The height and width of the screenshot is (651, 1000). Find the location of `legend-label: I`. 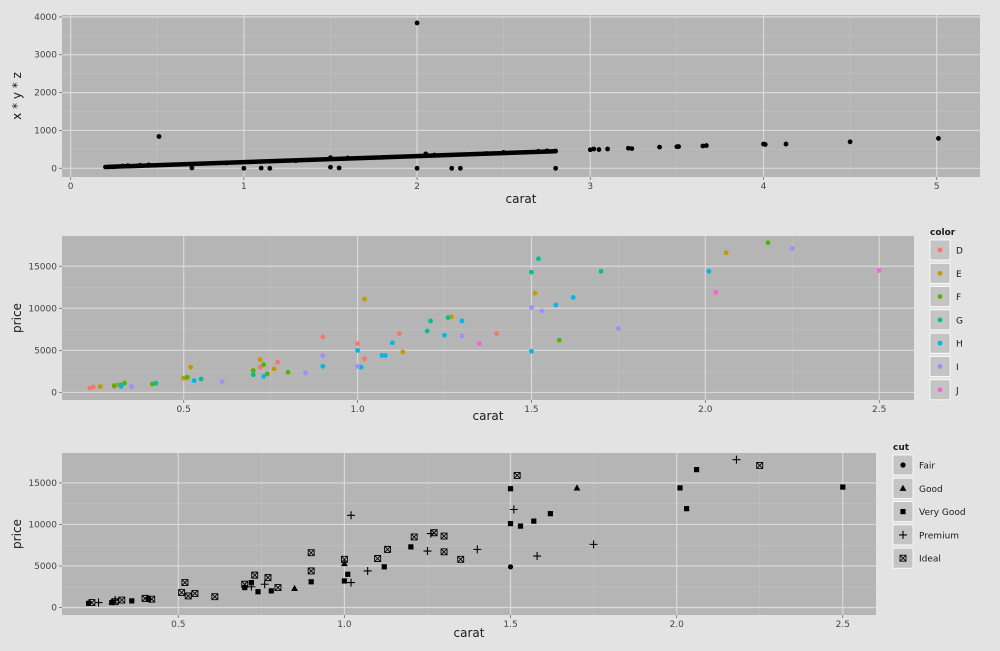

legend-label: I is located at coordinates (957, 368).